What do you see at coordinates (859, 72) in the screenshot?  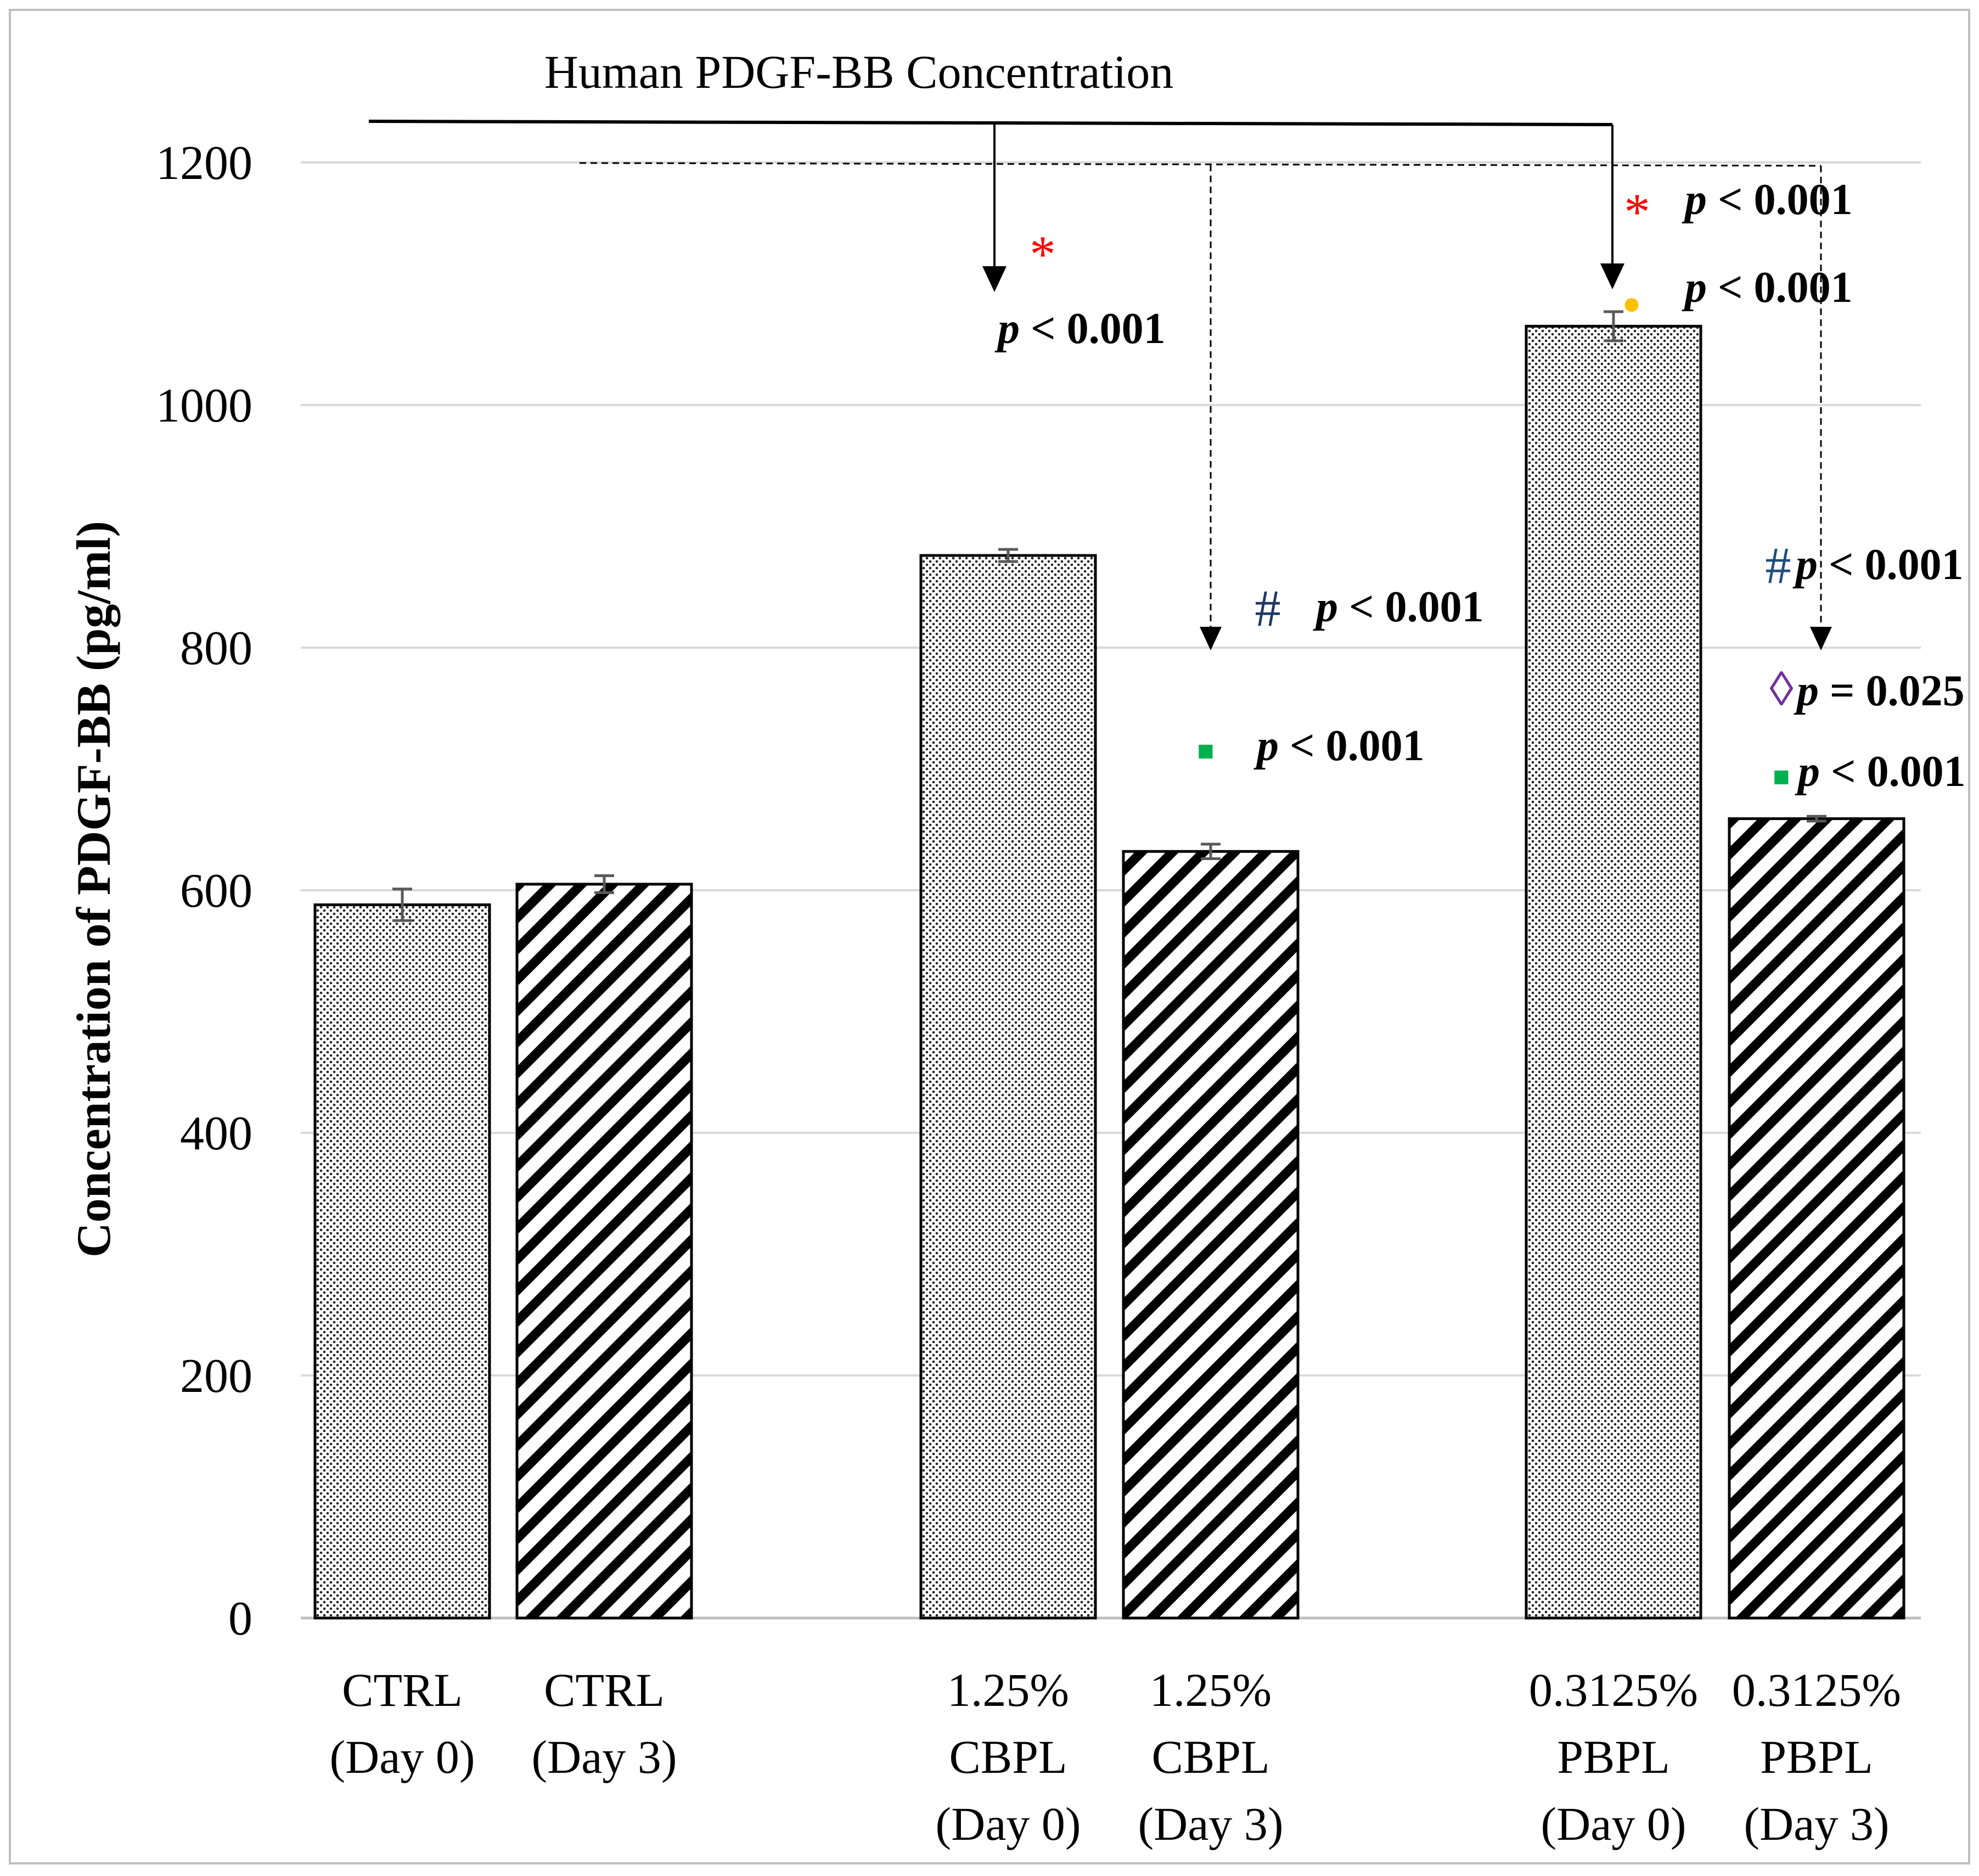 I see `chart-title: Human PDGF-BB Concentration` at bounding box center [859, 72].